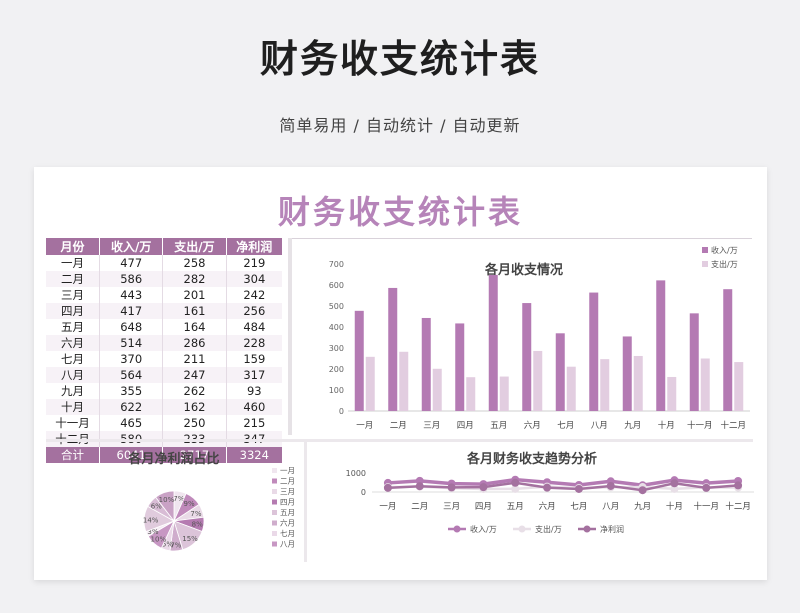  Describe the element at coordinates (167, 544) in the screenshot. I see `pie-slice-label: 5%` at that location.